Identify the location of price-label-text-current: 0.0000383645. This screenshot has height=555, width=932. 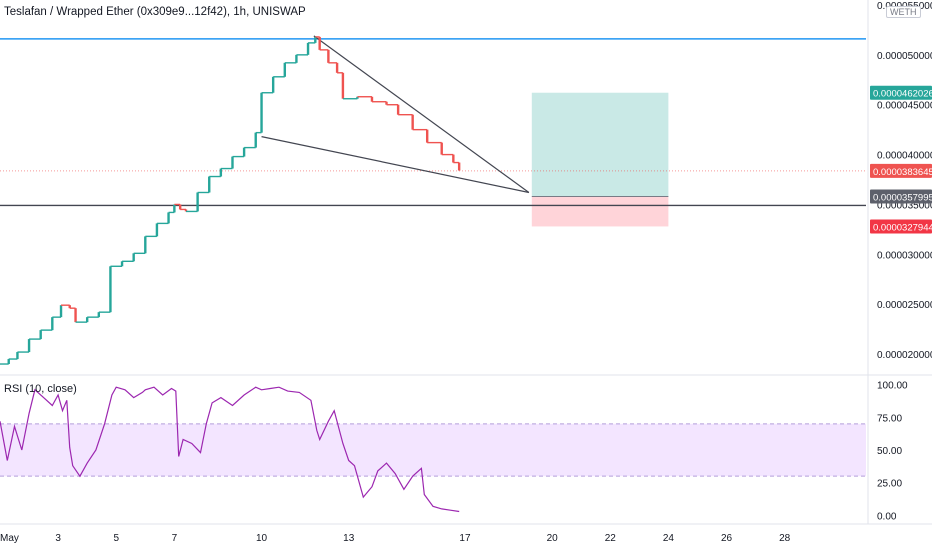
(902, 172).